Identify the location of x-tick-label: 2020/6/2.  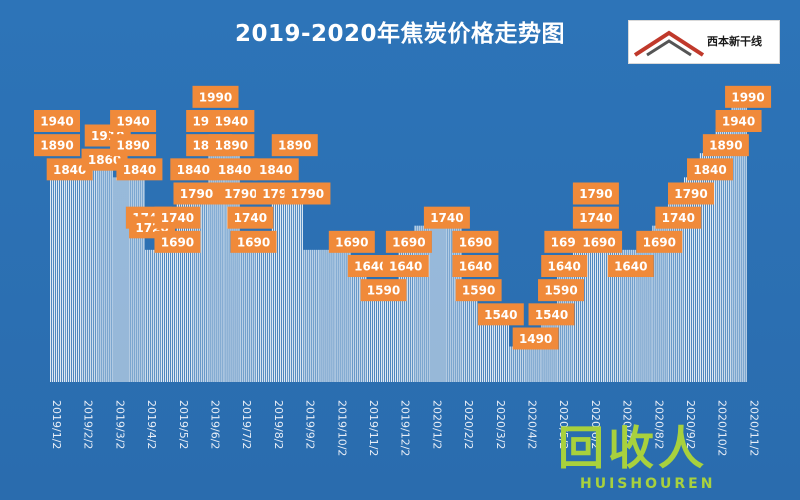
(595, 424).